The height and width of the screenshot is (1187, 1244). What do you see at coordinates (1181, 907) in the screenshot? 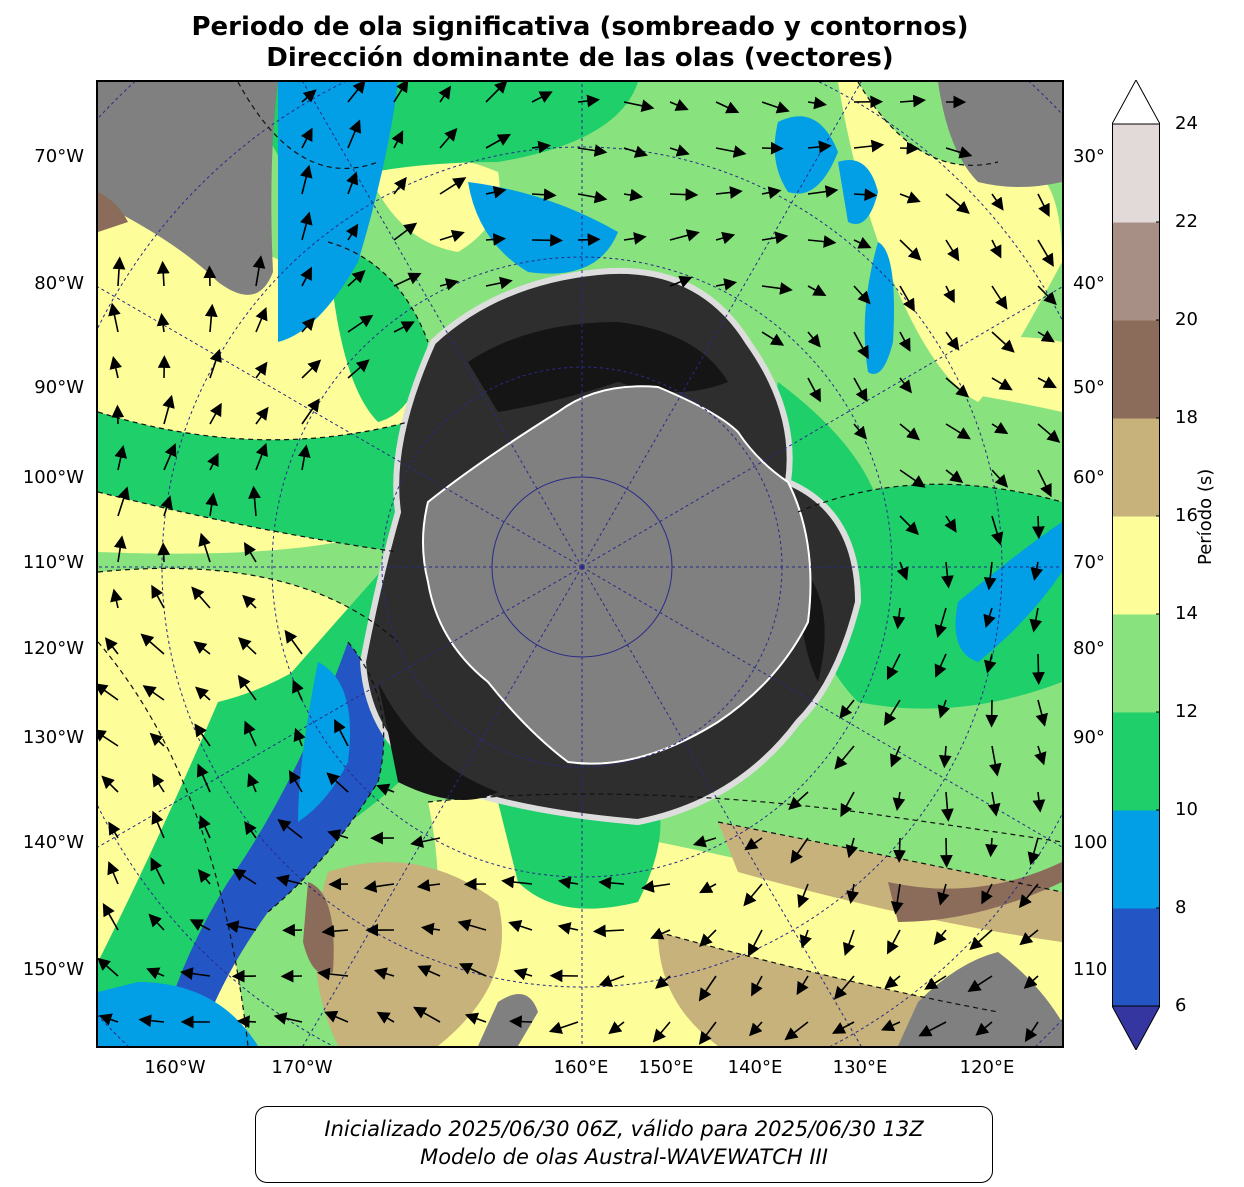
I see `colorbar-tick-label: 8` at bounding box center [1181, 907].